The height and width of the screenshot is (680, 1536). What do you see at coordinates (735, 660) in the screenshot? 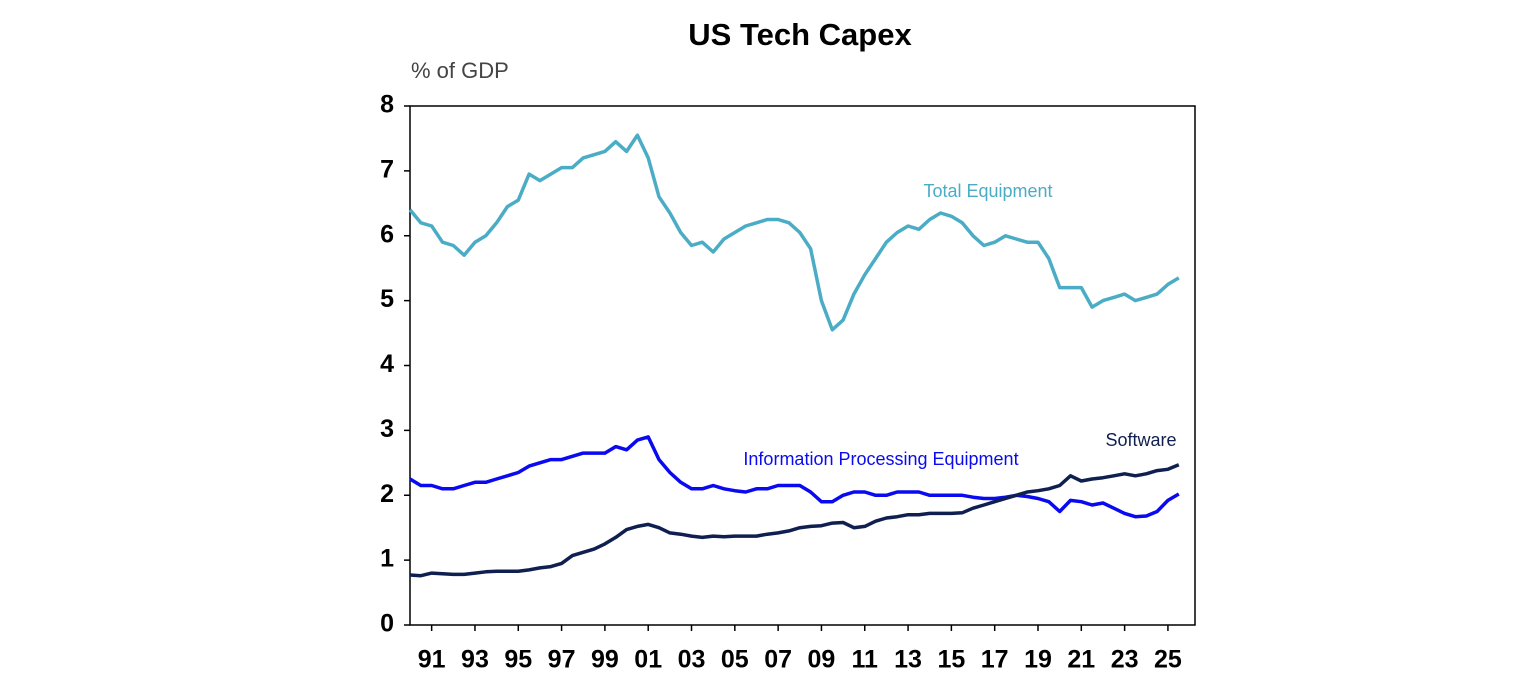
I see `x-tick-label: 05` at bounding box center [735, 660].